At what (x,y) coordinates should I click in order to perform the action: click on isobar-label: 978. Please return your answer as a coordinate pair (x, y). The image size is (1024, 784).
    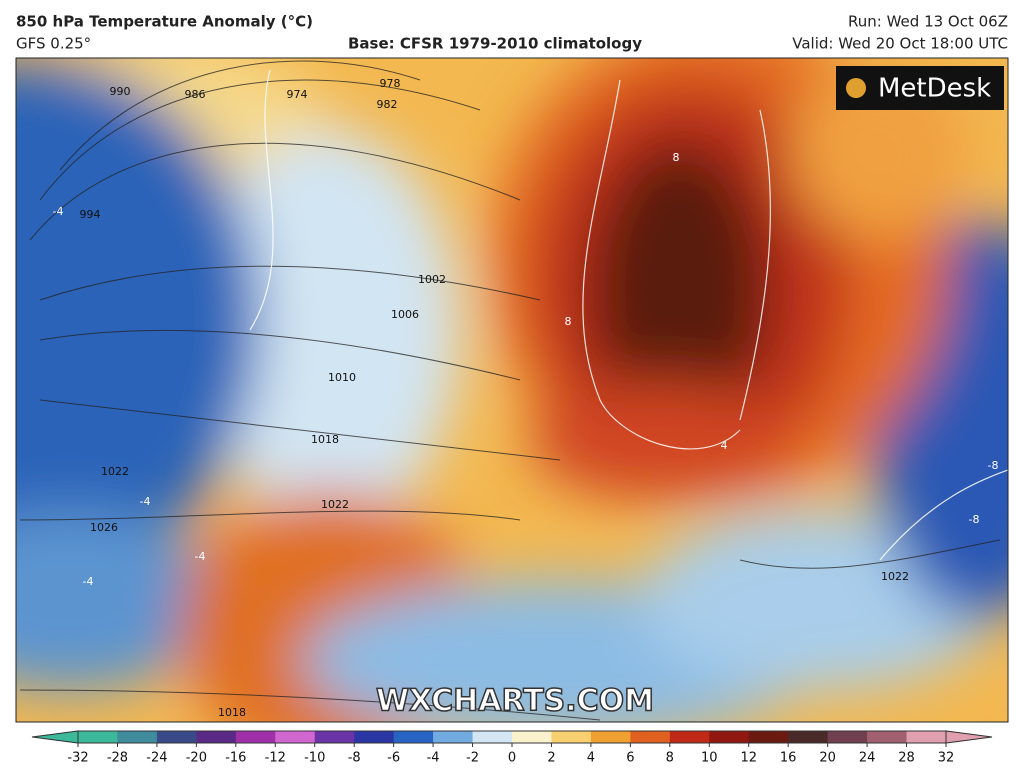
    Looking at the image, I should click on (390, 83).